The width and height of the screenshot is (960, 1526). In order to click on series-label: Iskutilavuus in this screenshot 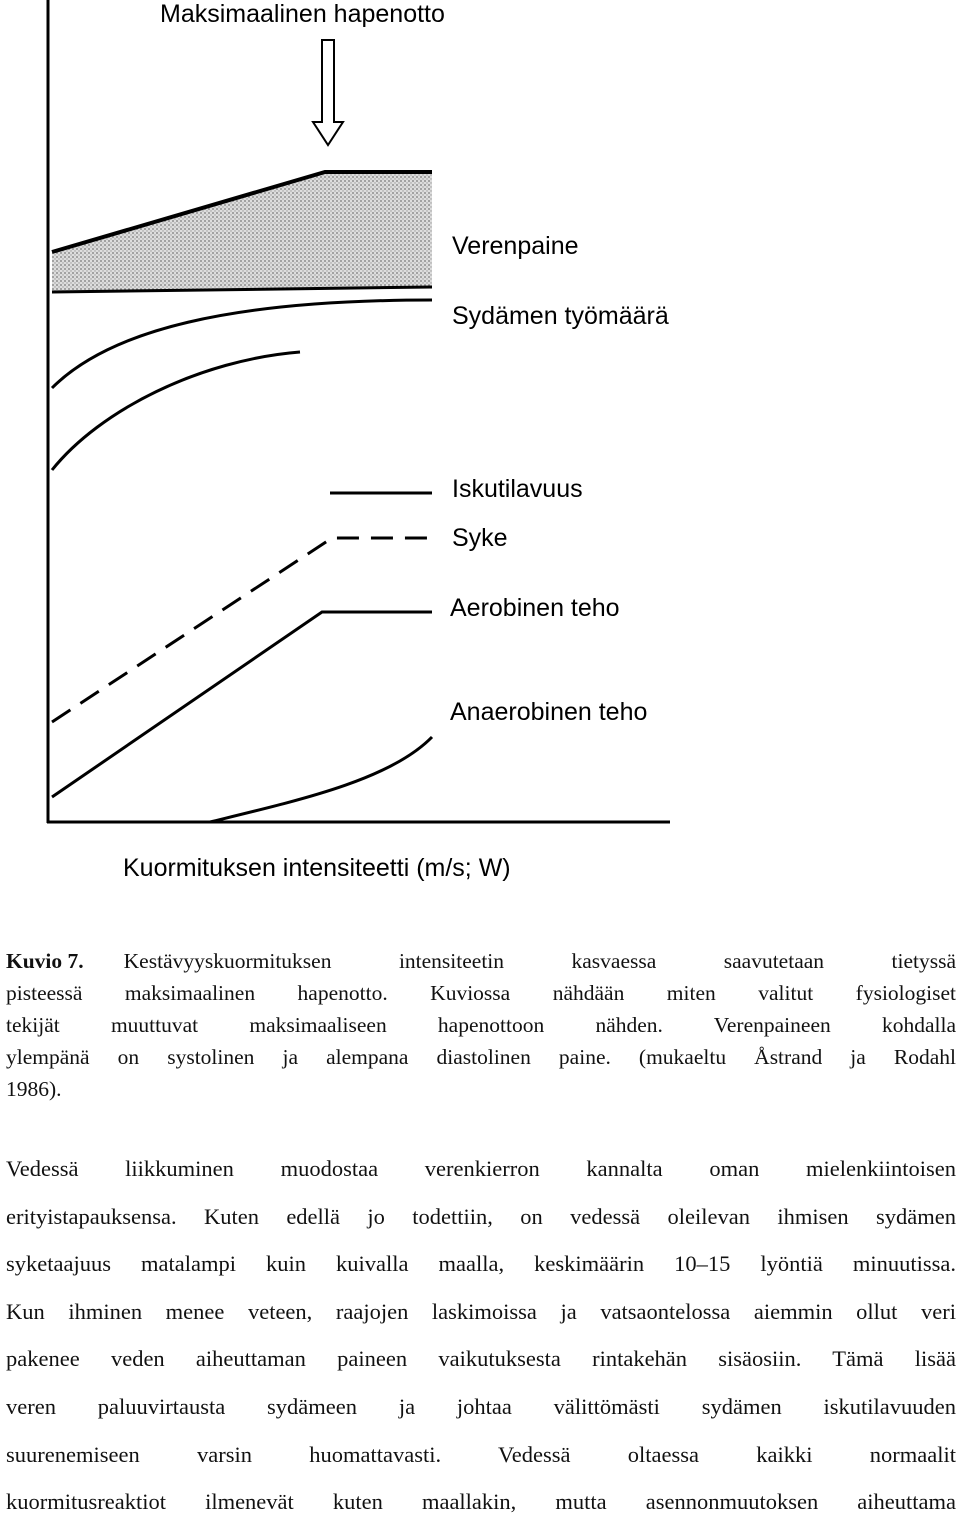, I will do `click(517, 489)`.